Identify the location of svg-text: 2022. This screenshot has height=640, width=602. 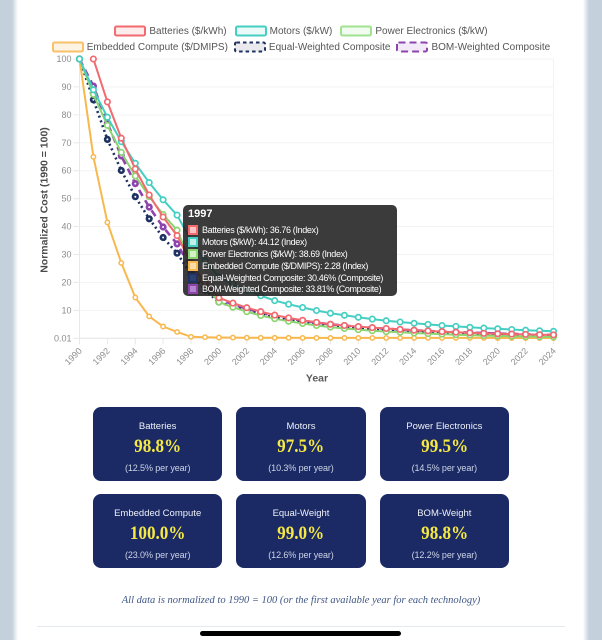
(519, 356).